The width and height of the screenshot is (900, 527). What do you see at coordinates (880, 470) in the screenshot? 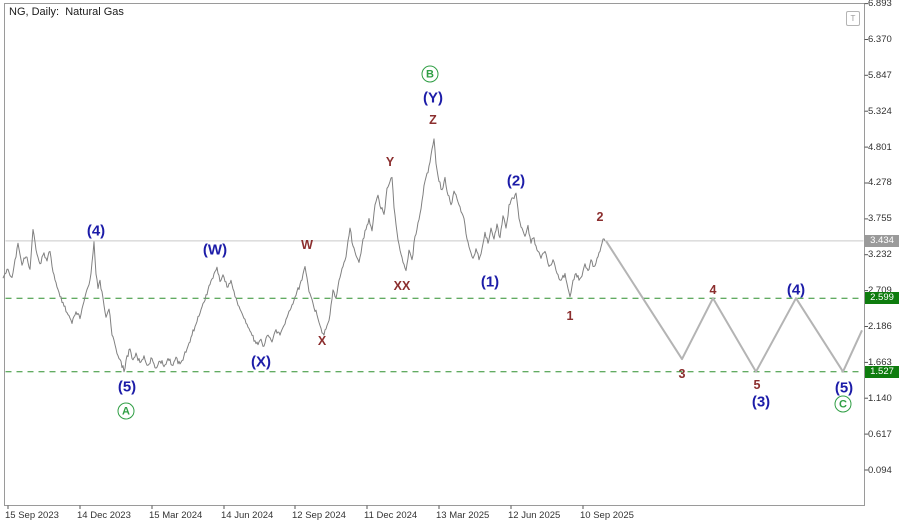
I see `y-axis-tick-label: 0.094` at bounding box center [880, 470].